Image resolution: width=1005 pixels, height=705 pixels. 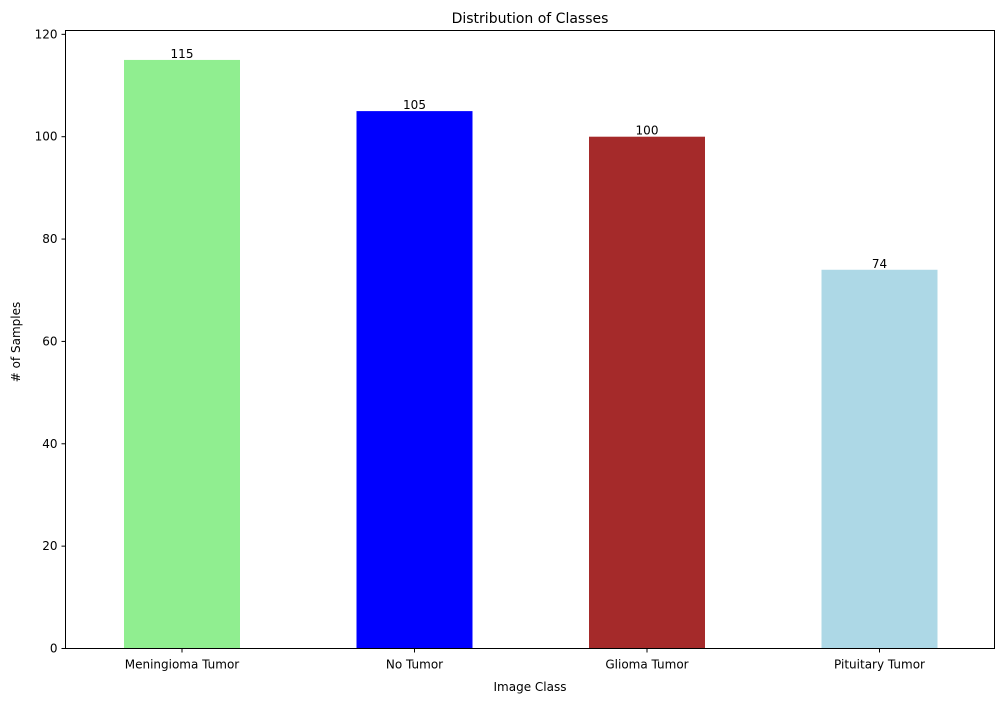 I want to click on y-tick-label-2: 40, so click(x=49, y=444).